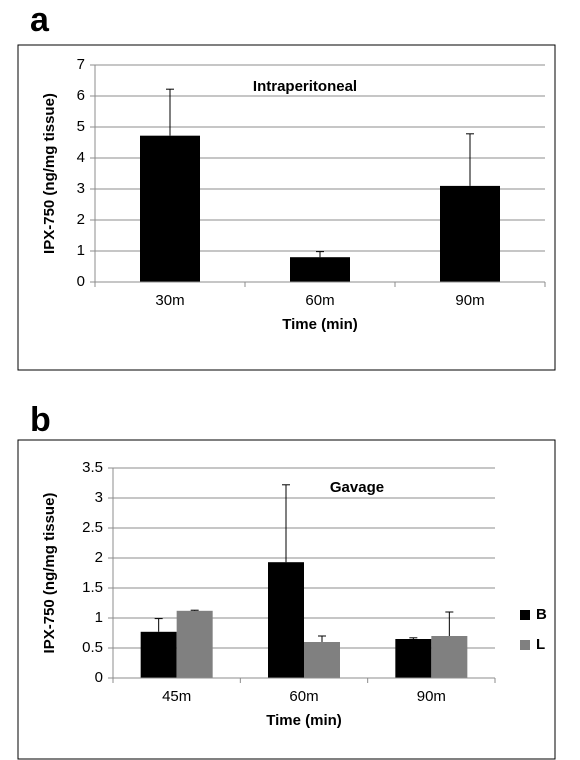  Describe the element at coordinates (81, 126) in the screenshot. I see `y-tick-label: 5` at that location.